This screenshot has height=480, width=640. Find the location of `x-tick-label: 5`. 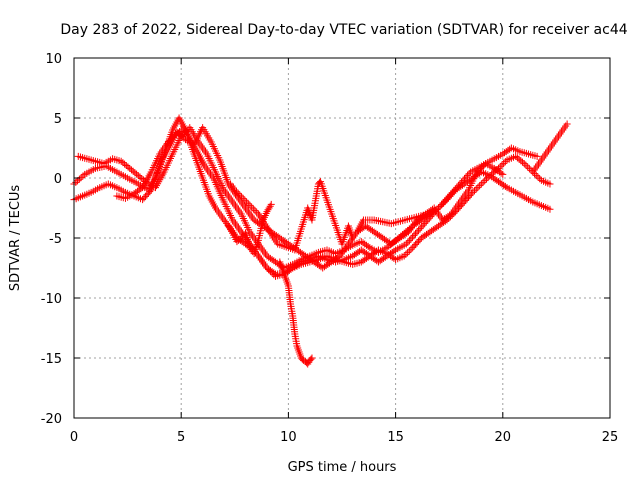

x-tick-label: 5 is located at coordinates (181, 437).